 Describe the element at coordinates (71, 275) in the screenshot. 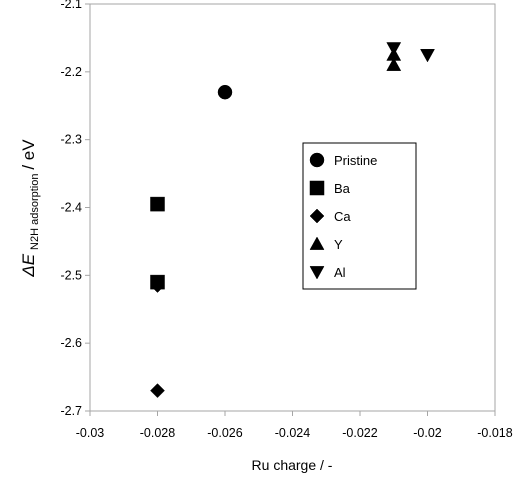

I see `y-tick-label: -2.5` at that location.